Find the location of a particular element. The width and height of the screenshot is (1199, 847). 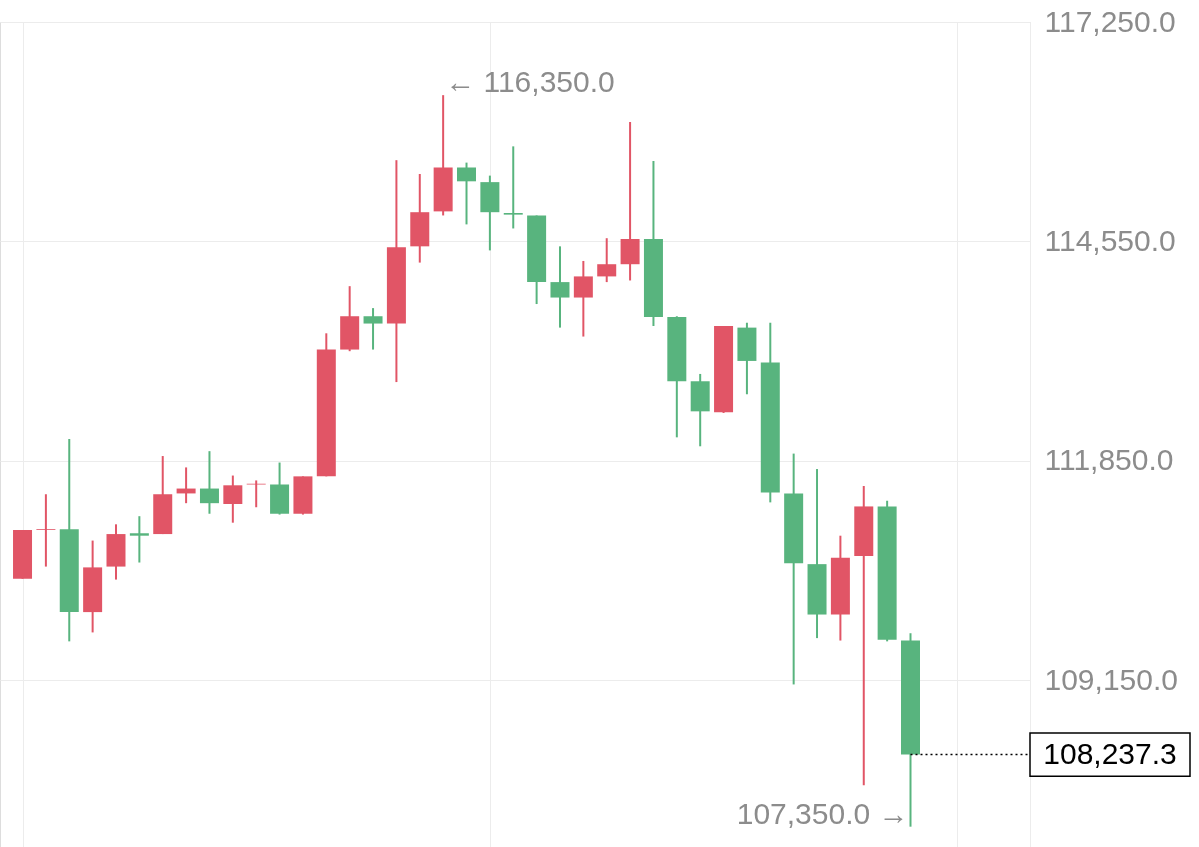

y-tick-label: 114,550.0 is located at coordinates (1110, 240).